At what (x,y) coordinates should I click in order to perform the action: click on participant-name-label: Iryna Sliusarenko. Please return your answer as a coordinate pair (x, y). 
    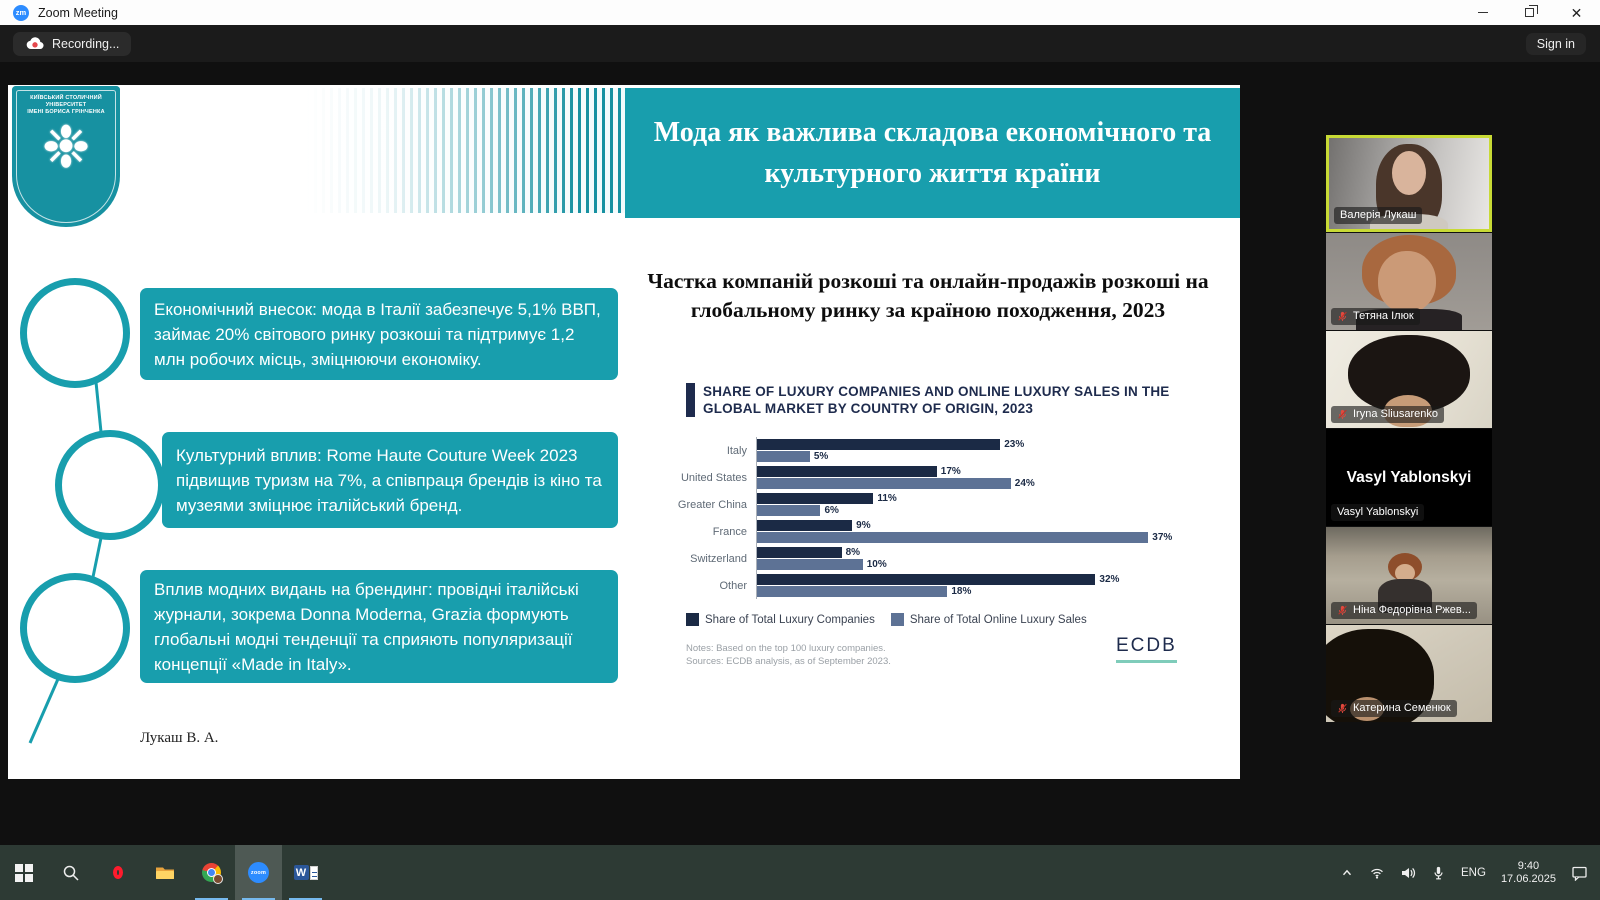
    Looking at the image, I should click on (1387, 414).